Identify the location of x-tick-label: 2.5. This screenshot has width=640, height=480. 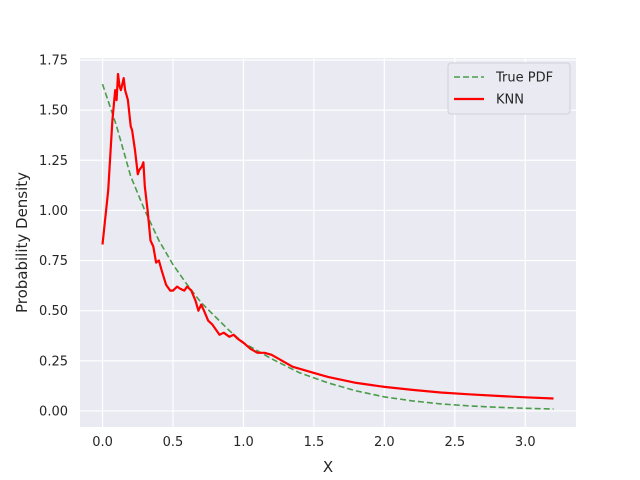
(454, 442).